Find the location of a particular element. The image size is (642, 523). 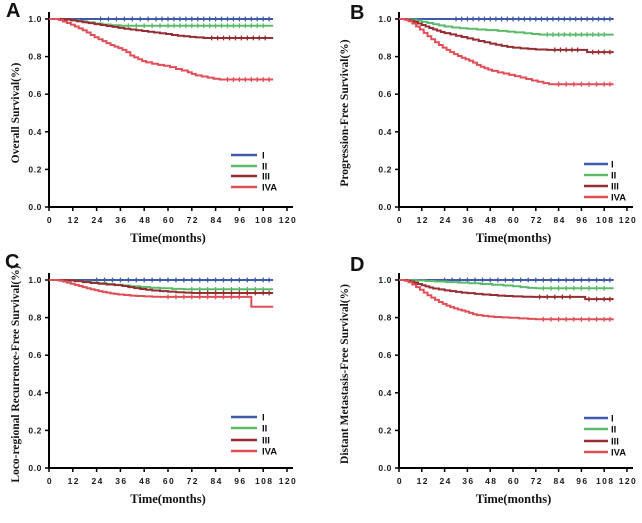

y-axis-label-distant-metastasis: Distant Metastasis-Free Survival(%) is located at coordinates (345, 374).